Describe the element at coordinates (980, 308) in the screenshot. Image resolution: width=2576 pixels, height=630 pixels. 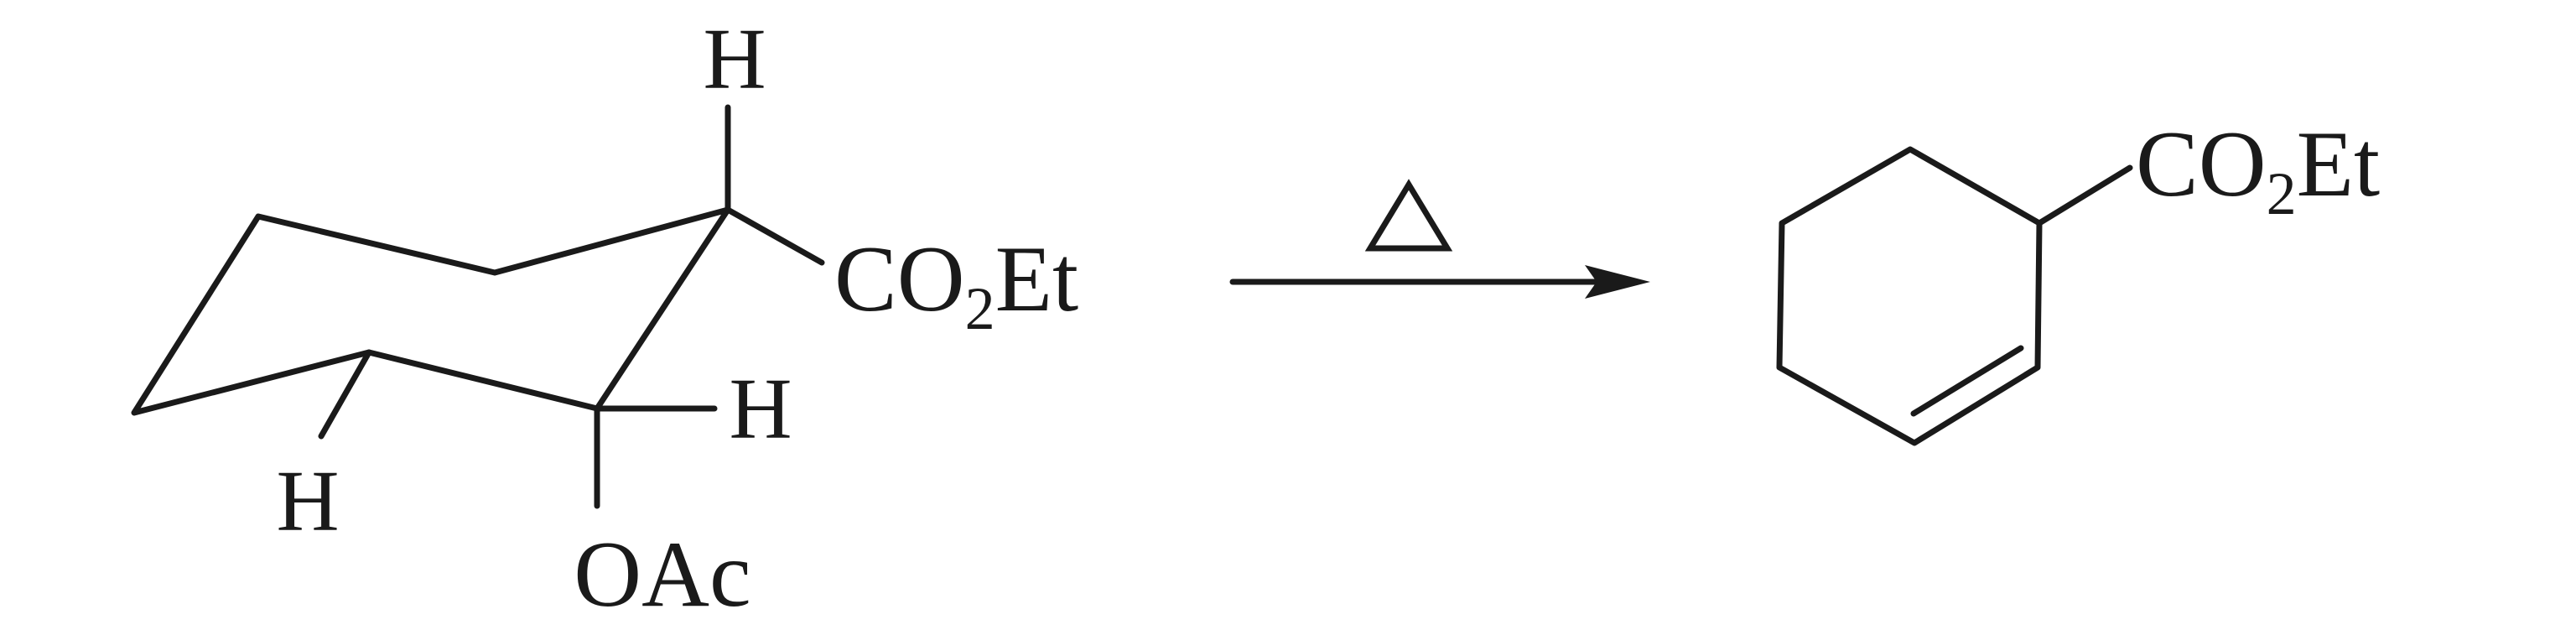
I see `label-co2et-subscript: 2` at that location.